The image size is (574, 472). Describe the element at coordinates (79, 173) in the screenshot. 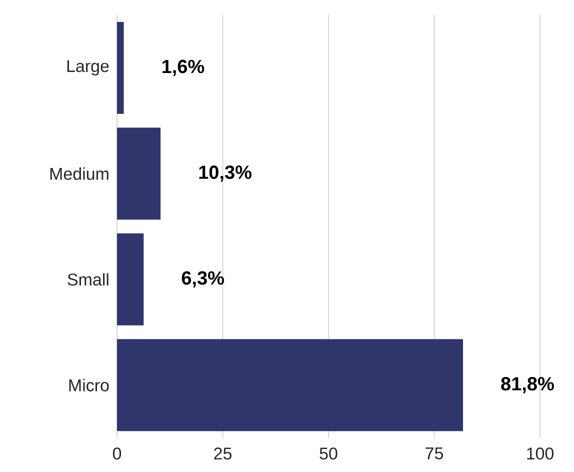

I see `y-tick-label: Medium` at that location.